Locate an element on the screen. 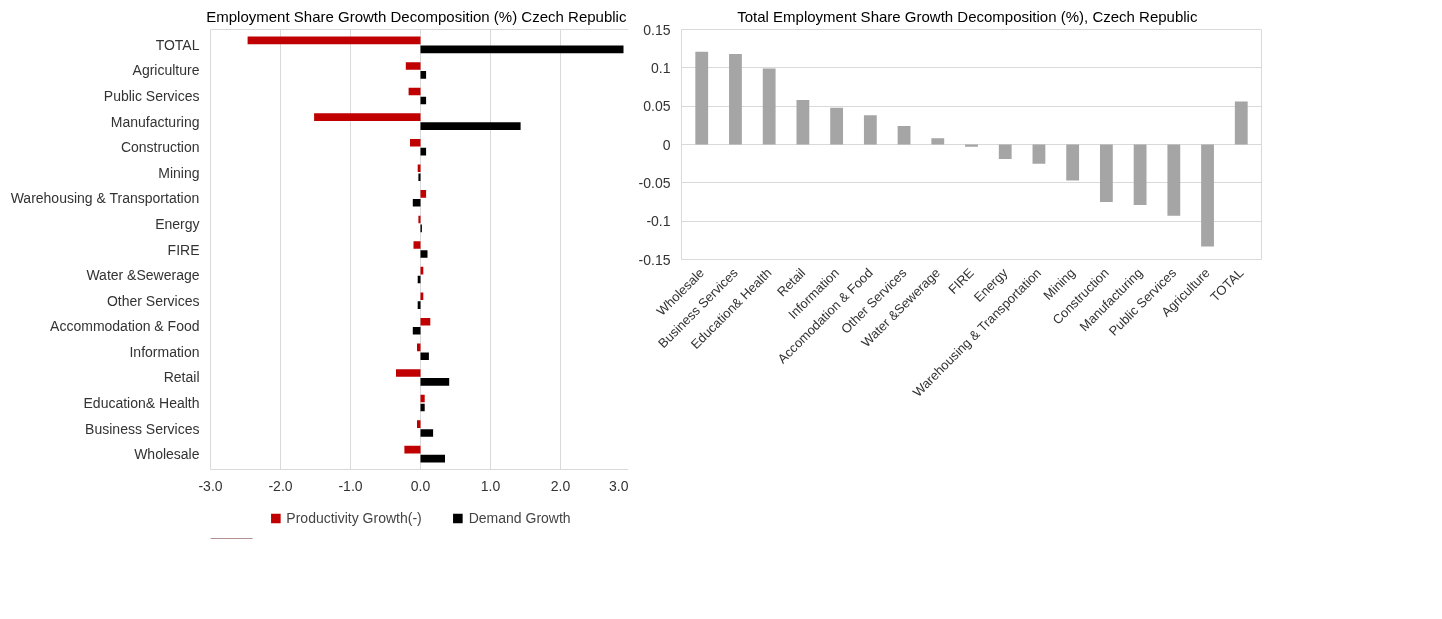 The width and height of the screenshot is (1442, 619). x-tick-label: 2.0 is located at coordinates (560, 485).